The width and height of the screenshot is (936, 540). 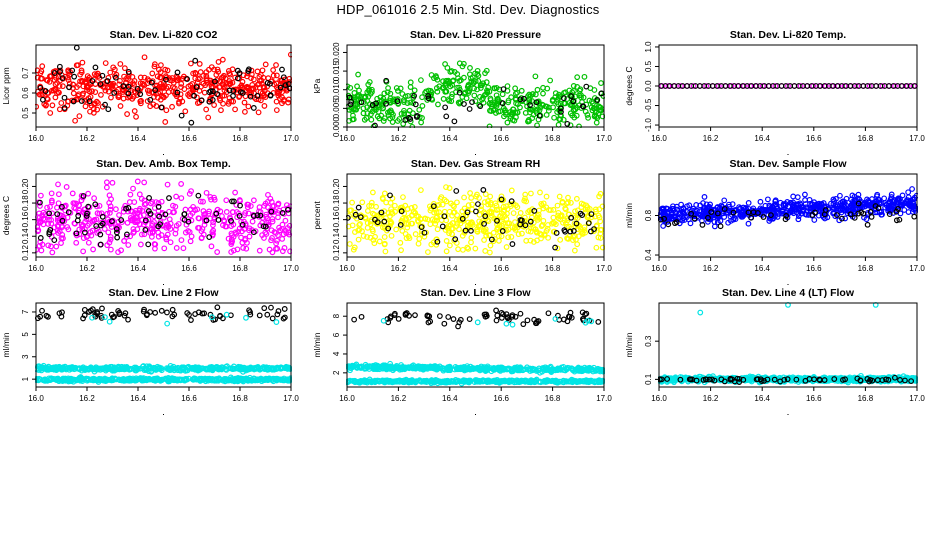 What do you see at coordinates (648, 215) in the screenshot?
I see `y-tick-label: 0.8` at bounding box center [648, 215].